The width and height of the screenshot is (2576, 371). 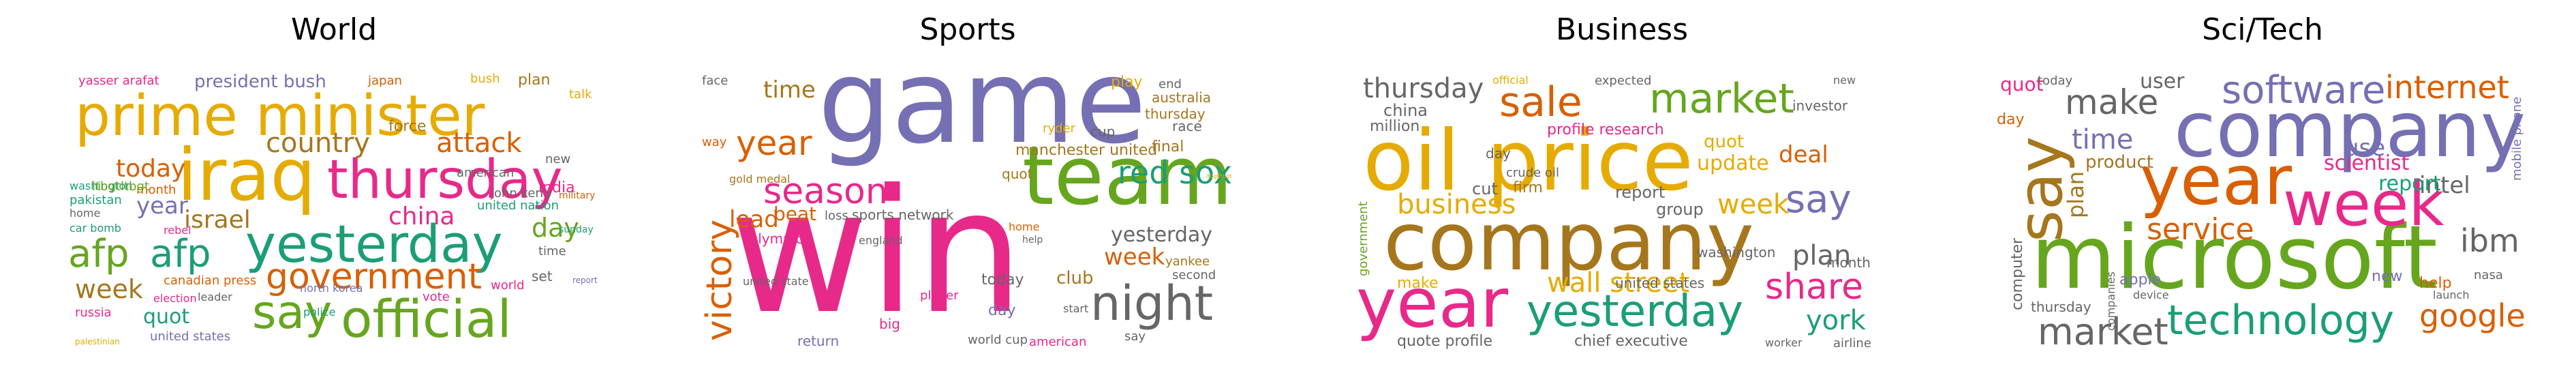 I want to click on cloud-word: worker, so click(x=1784, y=342).